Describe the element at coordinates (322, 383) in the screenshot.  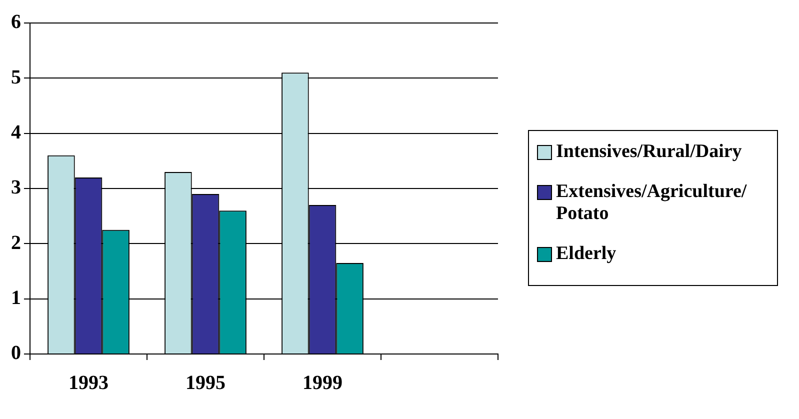
I see `x-tick-label: 1999` at that location.